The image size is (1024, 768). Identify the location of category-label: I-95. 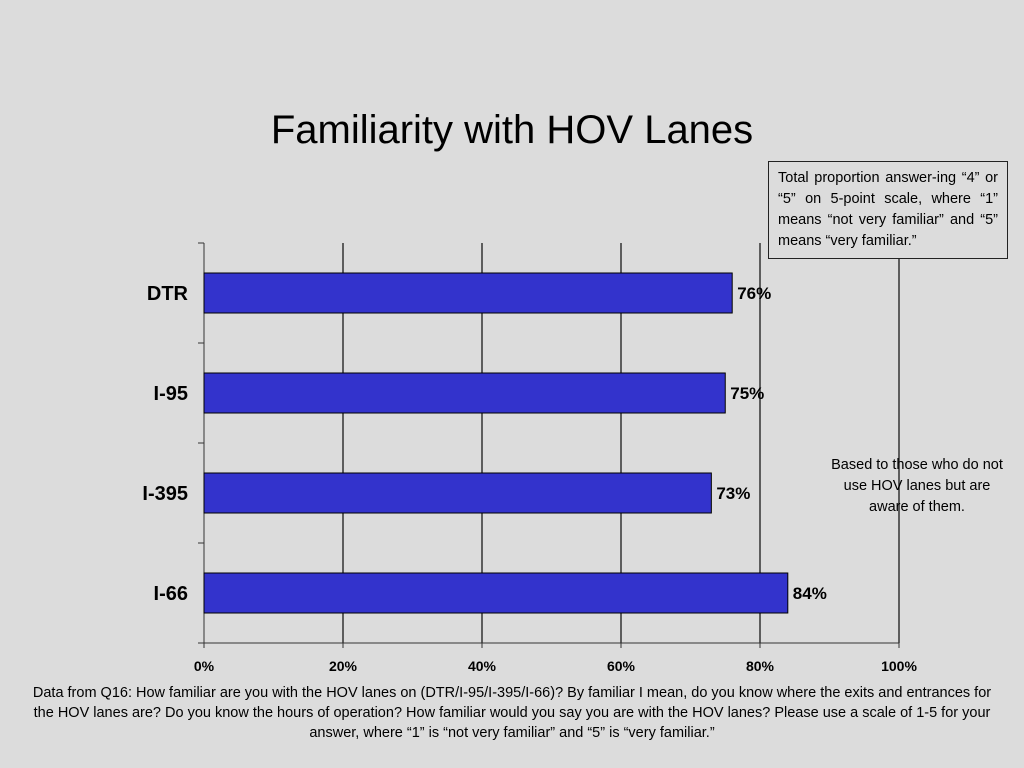
(171, 394).